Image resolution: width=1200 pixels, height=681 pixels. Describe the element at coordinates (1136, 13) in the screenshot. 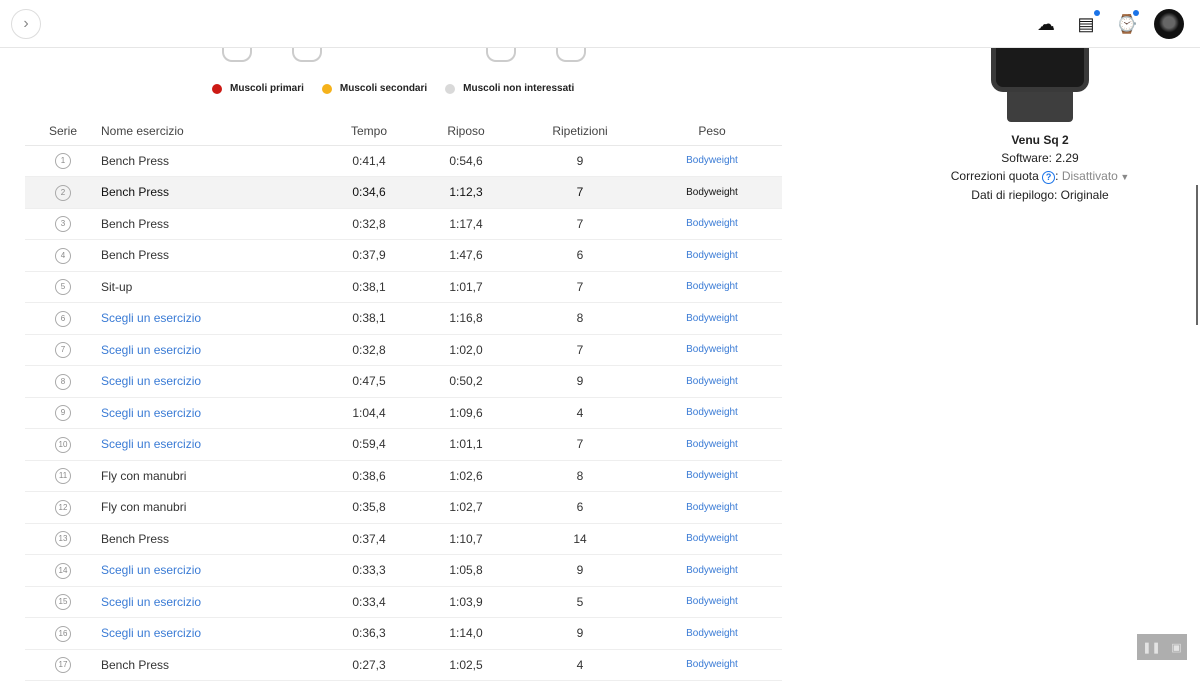

I see `notification-dot` at that location.